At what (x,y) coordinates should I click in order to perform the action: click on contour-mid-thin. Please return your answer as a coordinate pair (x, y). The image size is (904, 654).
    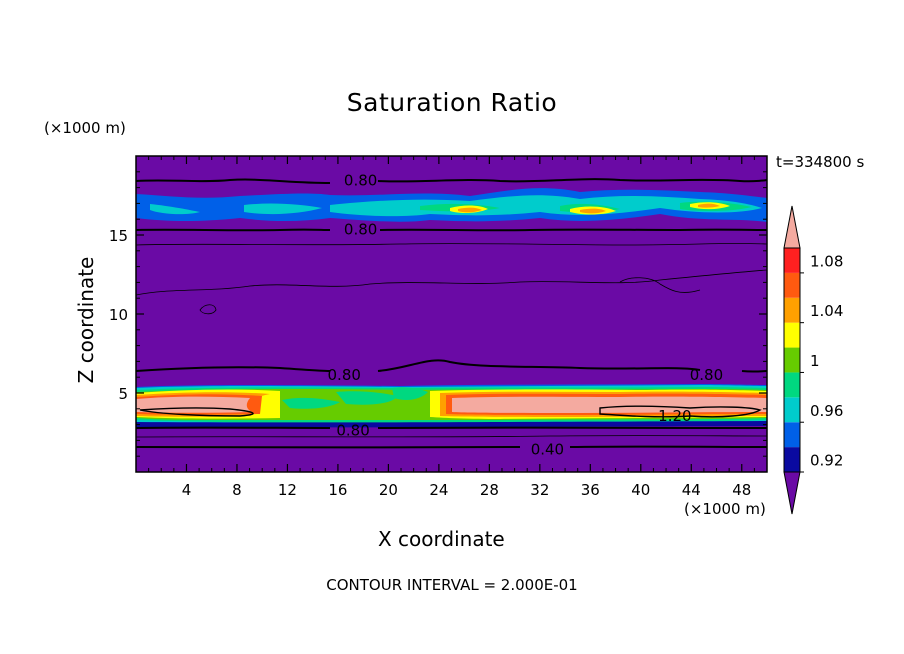
    Looking at the image, I should click on (451, 244).